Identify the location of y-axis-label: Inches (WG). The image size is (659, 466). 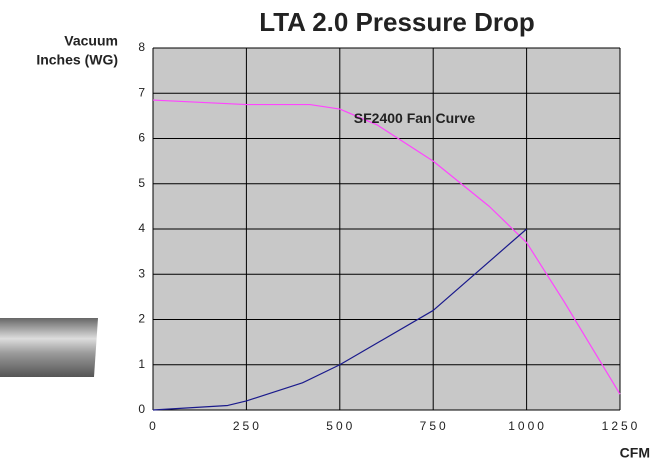
(77, 60).